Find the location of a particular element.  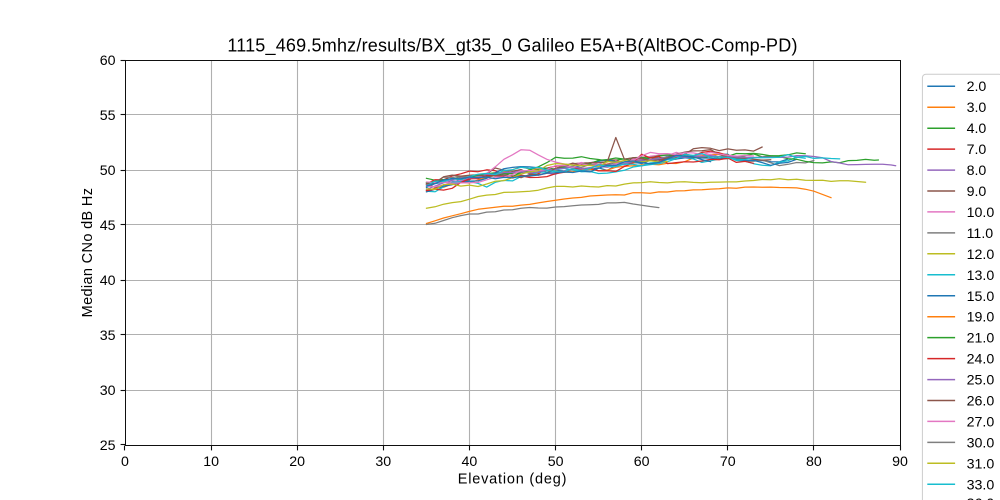

svg-text: 35 is located at coordinates (108, 336).